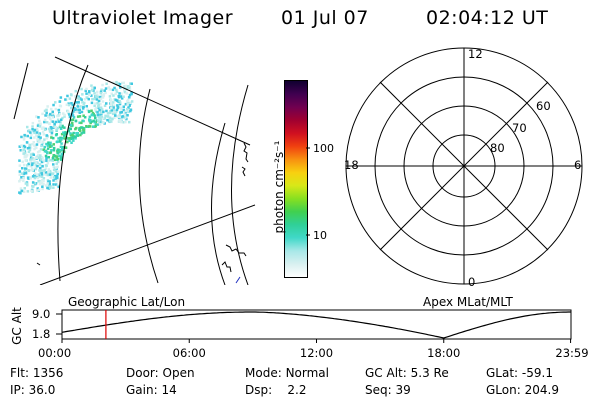 The image size is (600, 400). Describe the element at coordinates (323, 148) in the screenshot. I see `colorbar-tick-100: 100` at that location.